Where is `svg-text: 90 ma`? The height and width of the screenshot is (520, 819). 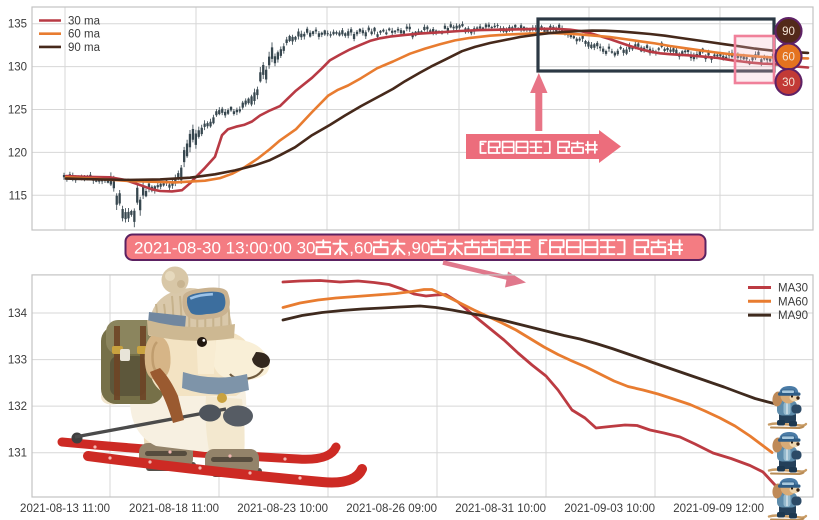
svg-text: 90 ma is located at coordinates (84, 48).